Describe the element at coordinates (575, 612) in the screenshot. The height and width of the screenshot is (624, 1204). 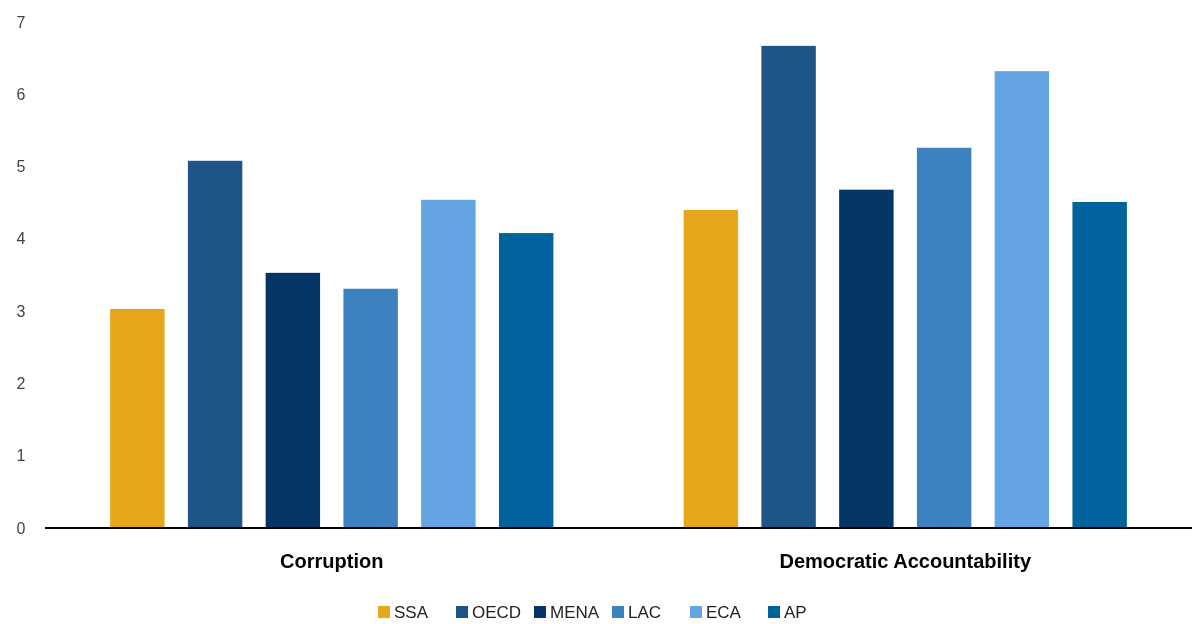
I see `legend-label: MENA` at that location.